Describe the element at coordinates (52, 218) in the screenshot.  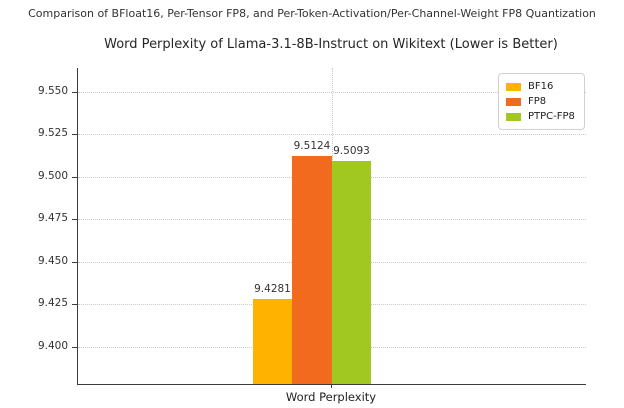
I see `y-tick-label: 9.475` at that location.